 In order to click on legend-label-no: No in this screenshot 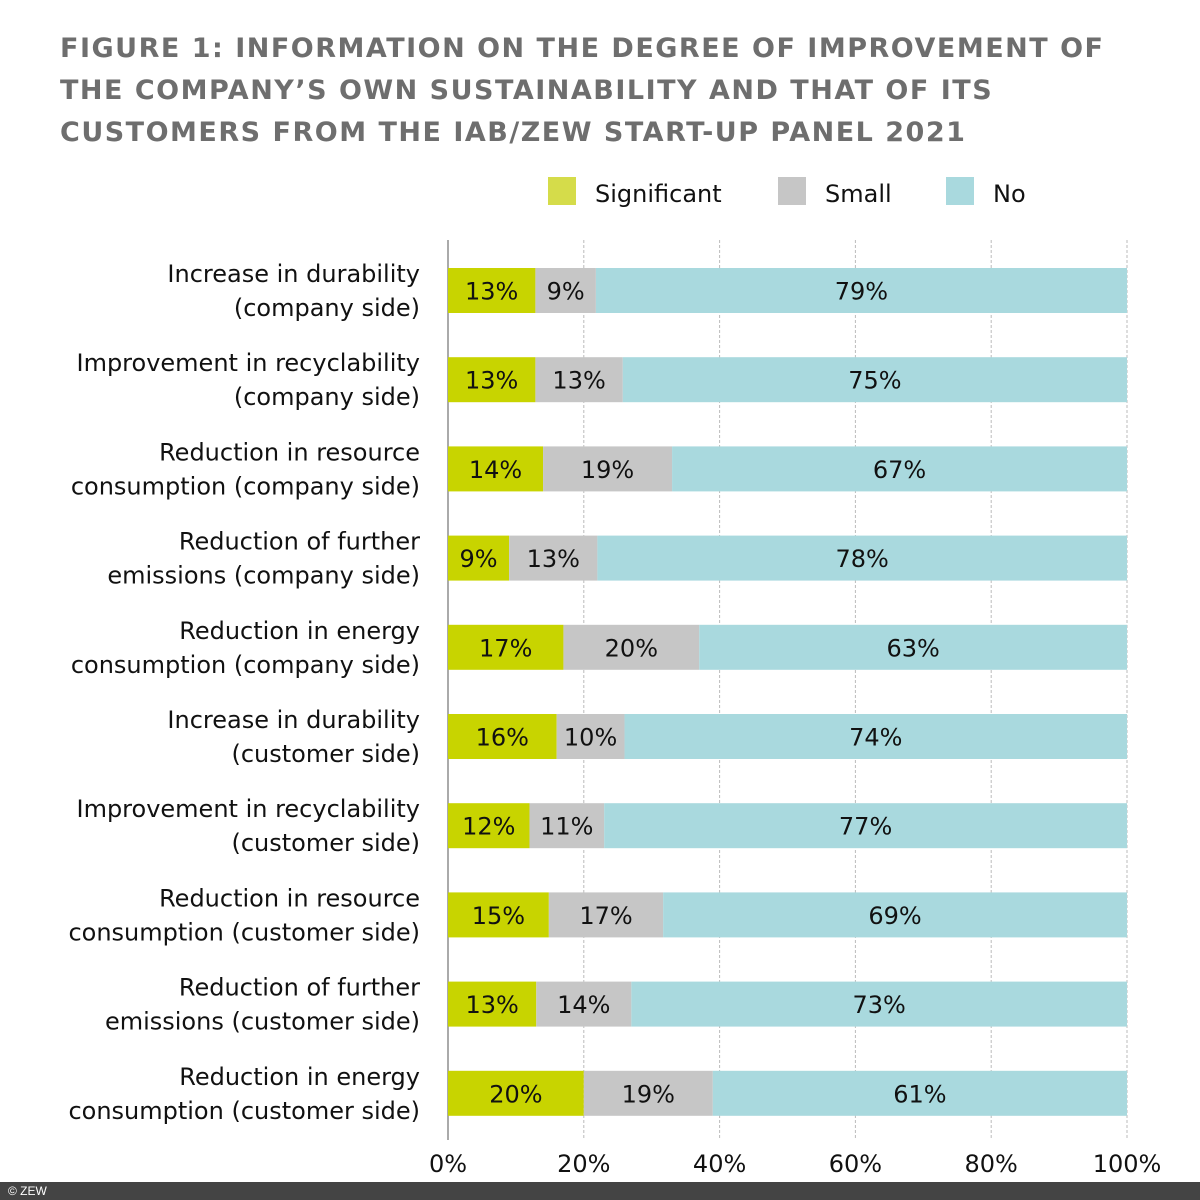, I will do `click(1009, 194)`.